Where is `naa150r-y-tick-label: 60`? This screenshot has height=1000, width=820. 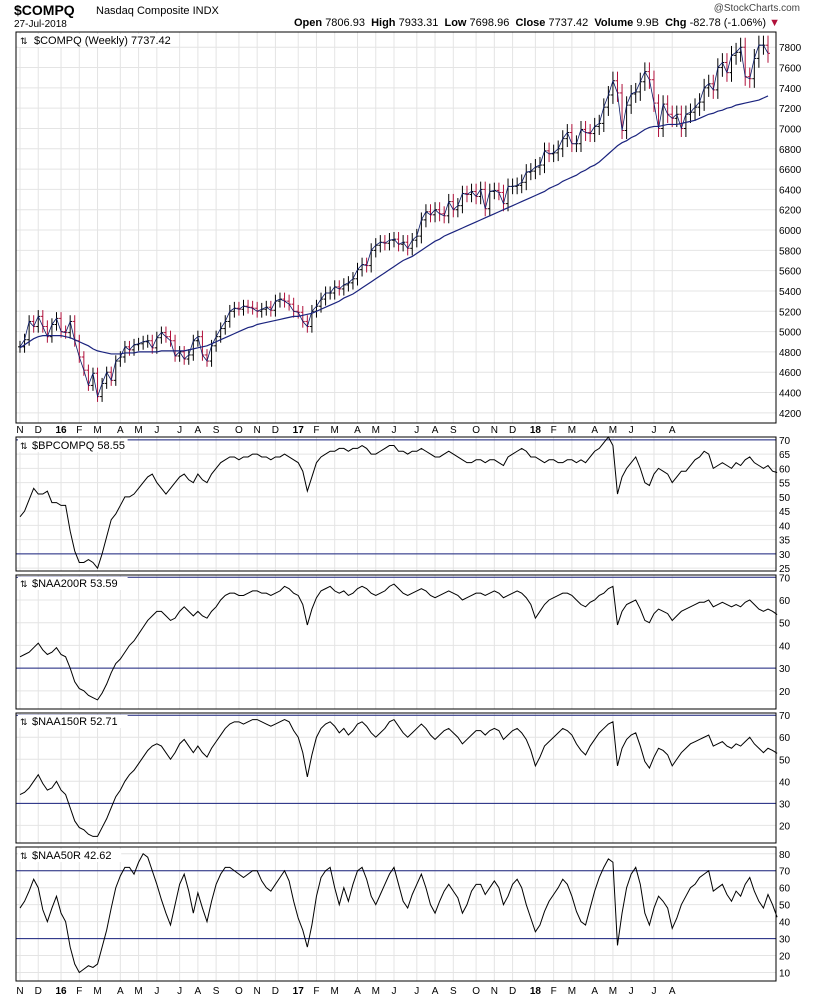 naa150r-y-tick-label: 60 is located at coordinates (785, 738).